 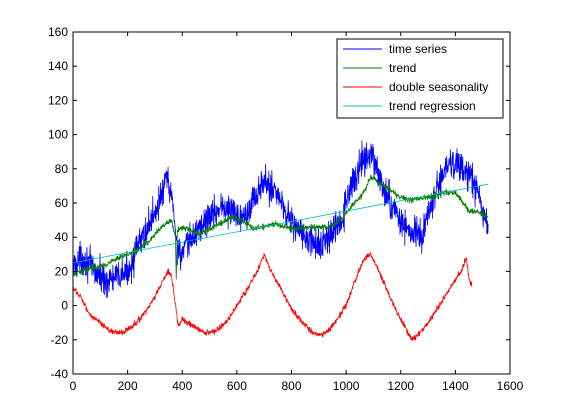 I want to click on x-axis-tick-labels: 0 200 400 600 800 1000 1200 1400 1600, so click(x=297, y=386).